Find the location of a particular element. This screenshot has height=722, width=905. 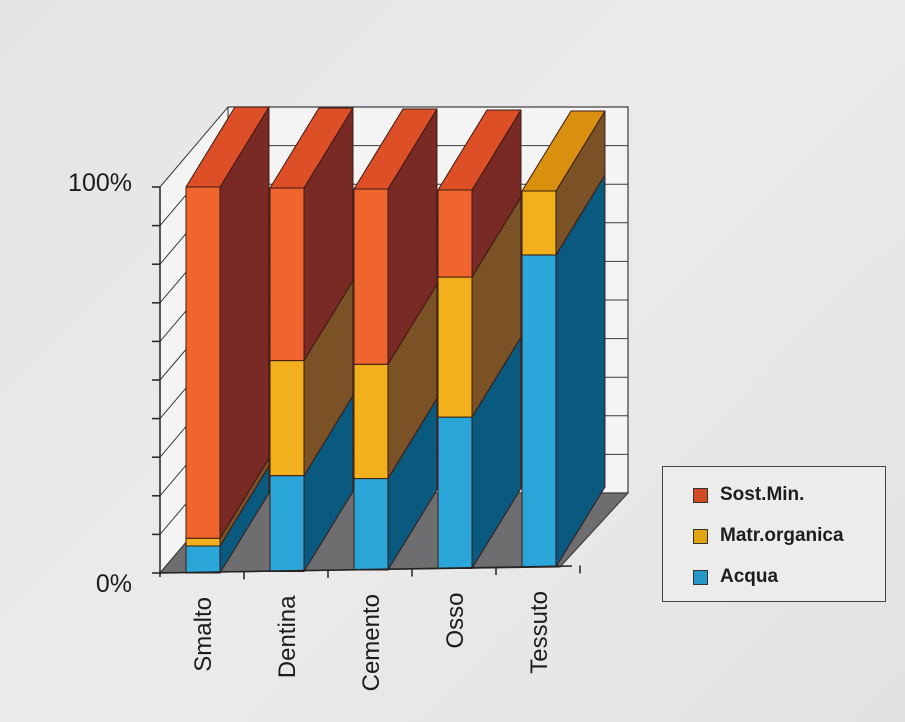

x-axis-category-labels: Smalto Dentina Cemento Osso Tessuto is located at coordinates (371, 641).